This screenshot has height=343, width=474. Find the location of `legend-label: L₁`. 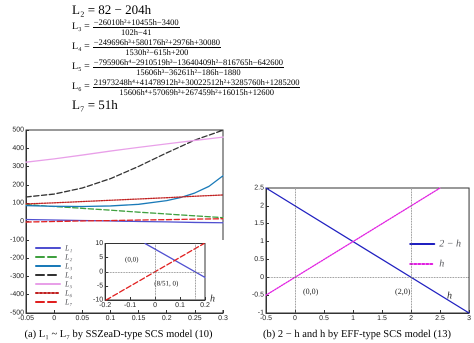

legend-label: L₁ is located at coordinates (68, 248).